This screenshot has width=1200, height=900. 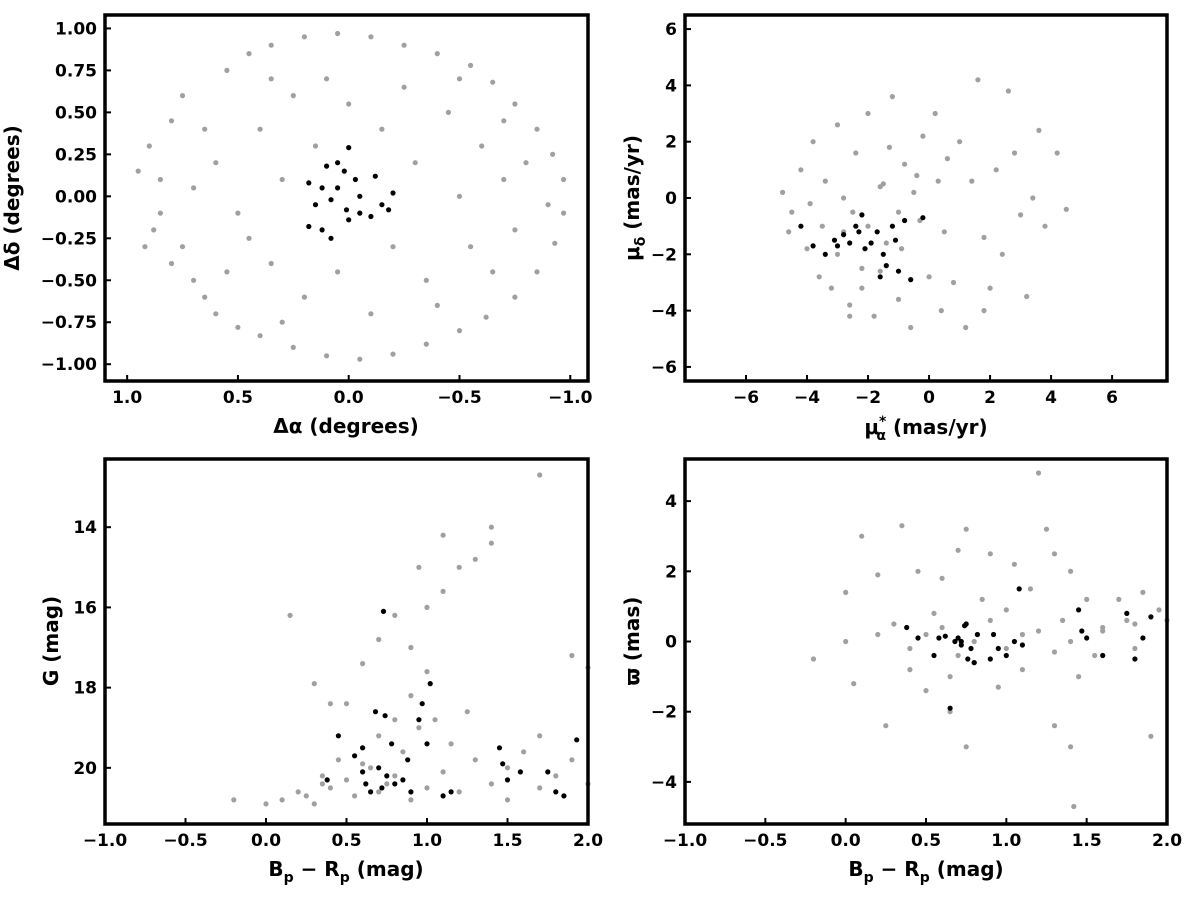 What do you see at coordinates (85, 608) in the screenshot?
I see `y-tick-label: 16` at bounding box center [85, 608].